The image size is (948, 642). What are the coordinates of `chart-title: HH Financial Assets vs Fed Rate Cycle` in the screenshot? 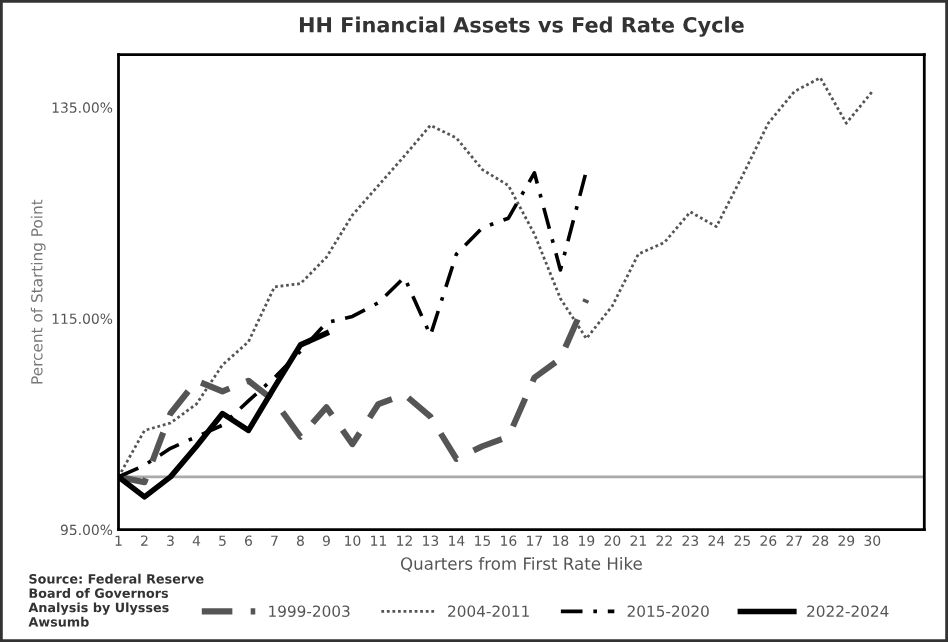 It's located at (521, 26).